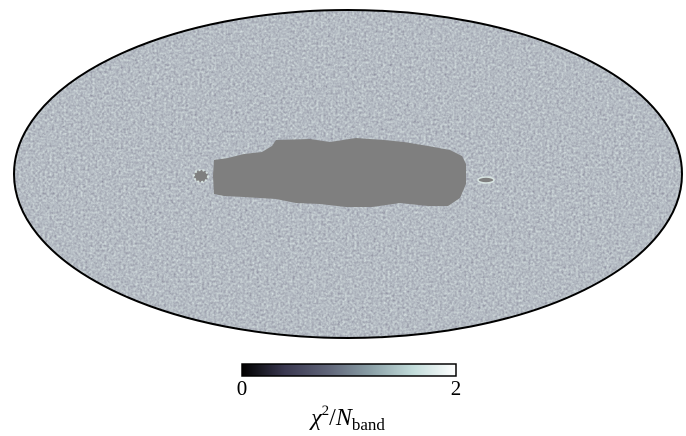 This screenshot has height=436, width=686. What do you see at coordinates (456, 388) in the screenshot?
I see `colorbar-max-label: 2` at bounding box center [456, 388].